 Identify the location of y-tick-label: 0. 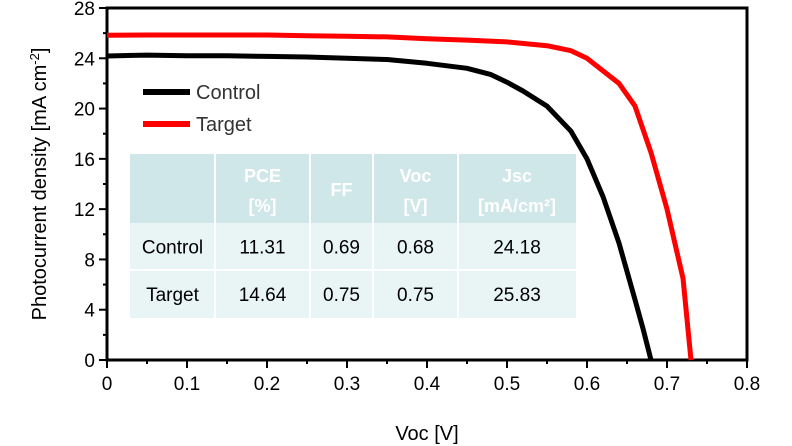
(89, 361).